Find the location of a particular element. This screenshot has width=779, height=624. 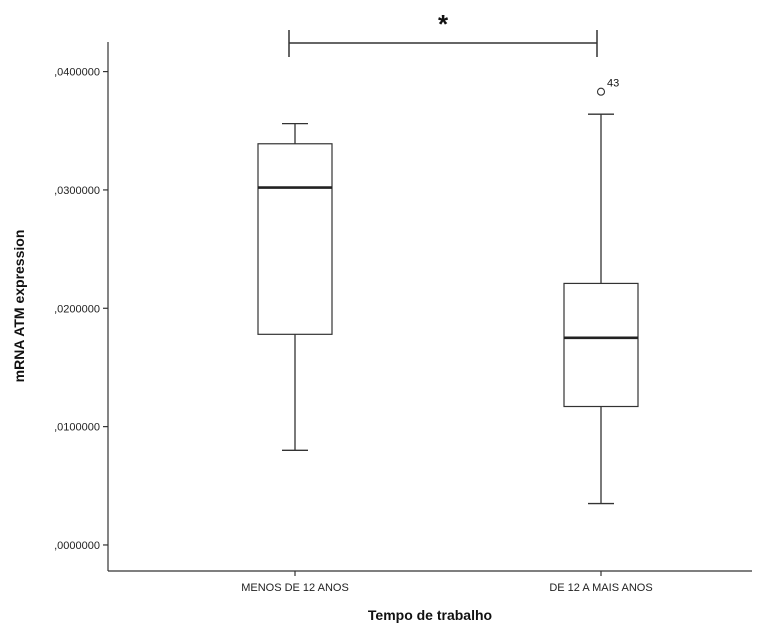

box-group: 43 is located at coordinates (601, 291).